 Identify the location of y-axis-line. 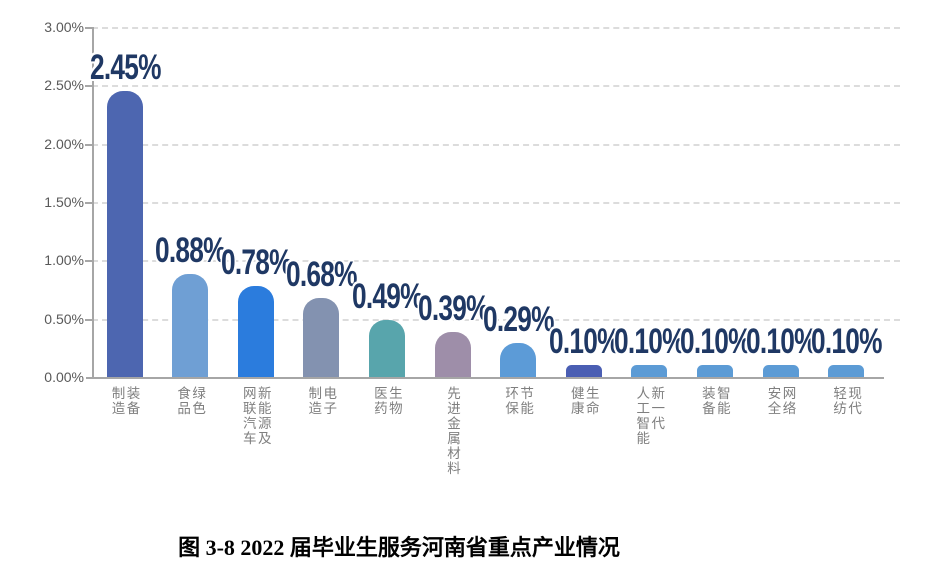
(93, 202).